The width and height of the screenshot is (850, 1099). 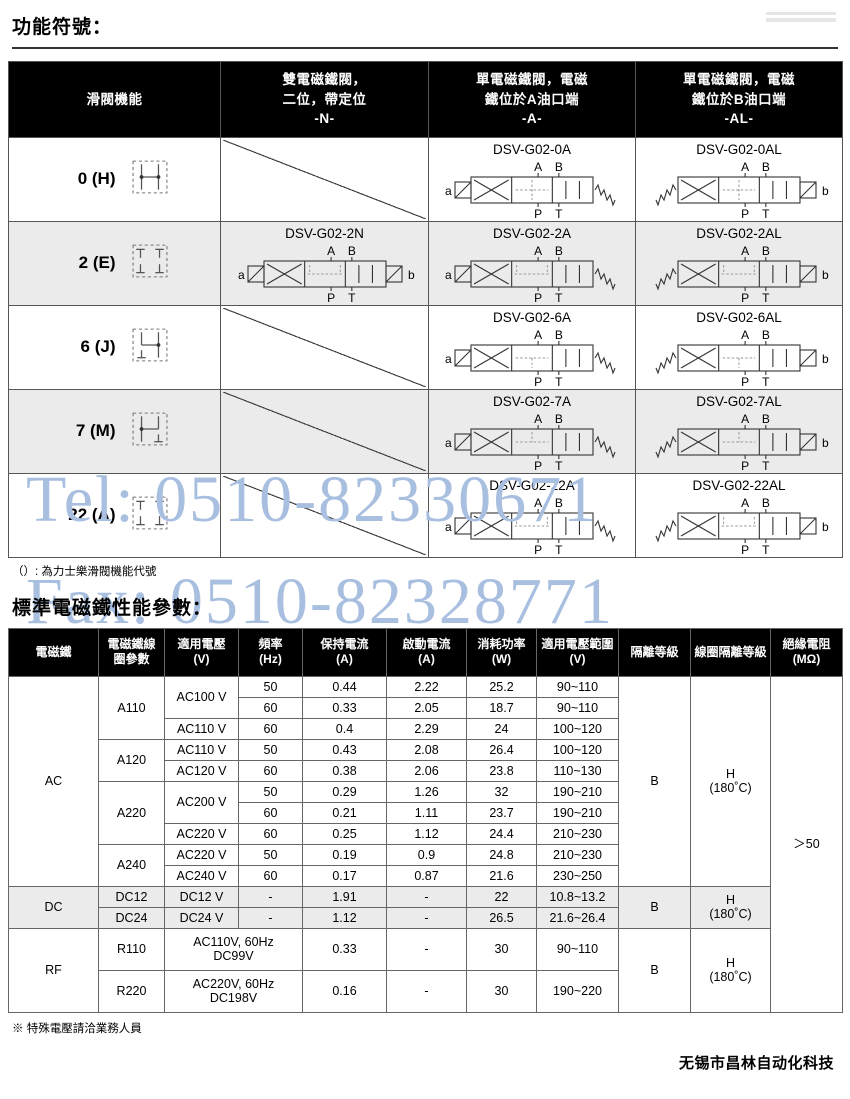 What do you see at coordinates (806, 844) in the screenshot?
I see `insulation-resistance-cell: ＞50` at bounding box center [806, 844].